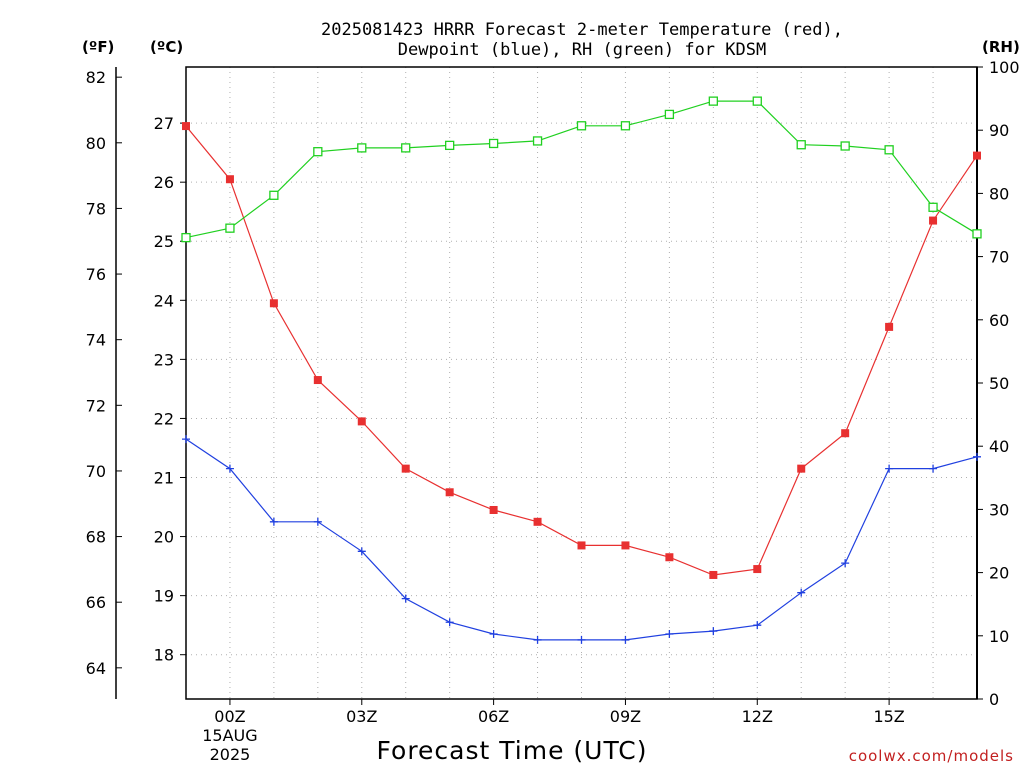 This screenshot has height=768, width=1024. I want to click on rh-tick-label: 100, so click(1004, 67).